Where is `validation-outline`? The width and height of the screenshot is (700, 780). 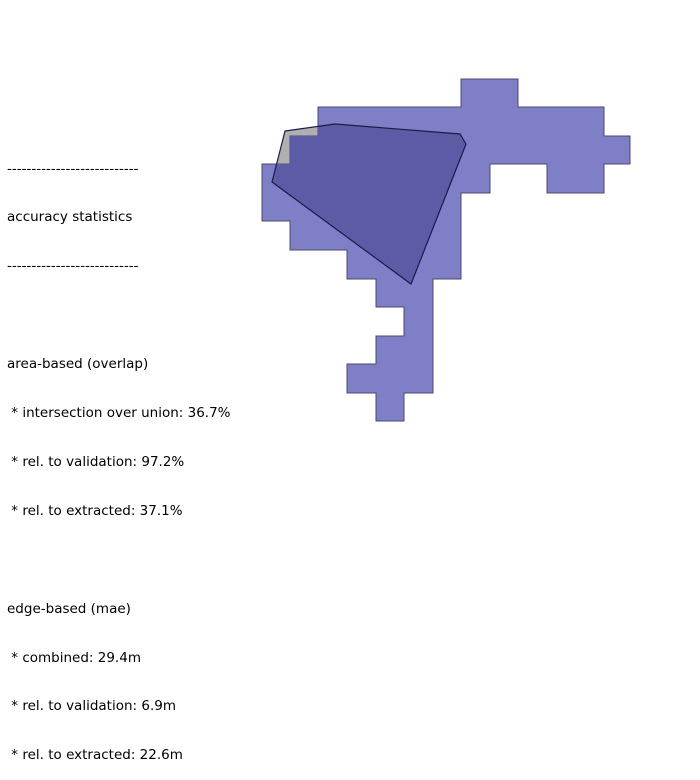
validation-outline is located at coordinates (369, 204).